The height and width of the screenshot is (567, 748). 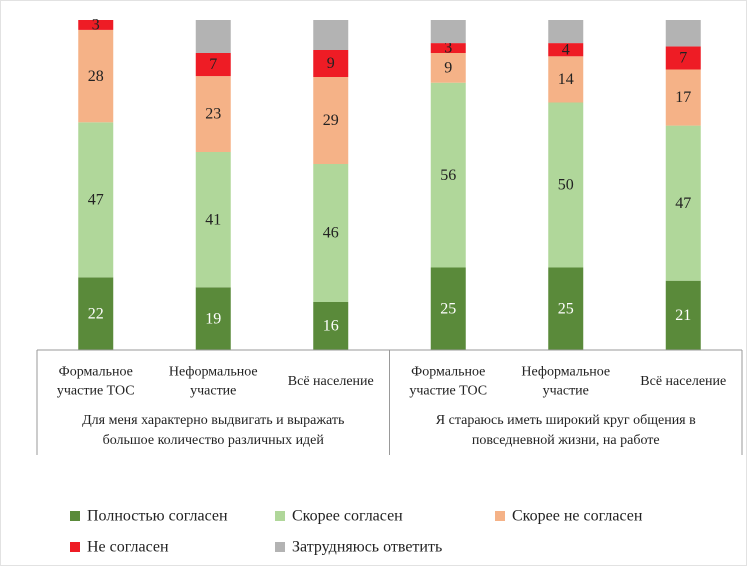 I want to click on data-label: 4, so click(x=566, y=49).